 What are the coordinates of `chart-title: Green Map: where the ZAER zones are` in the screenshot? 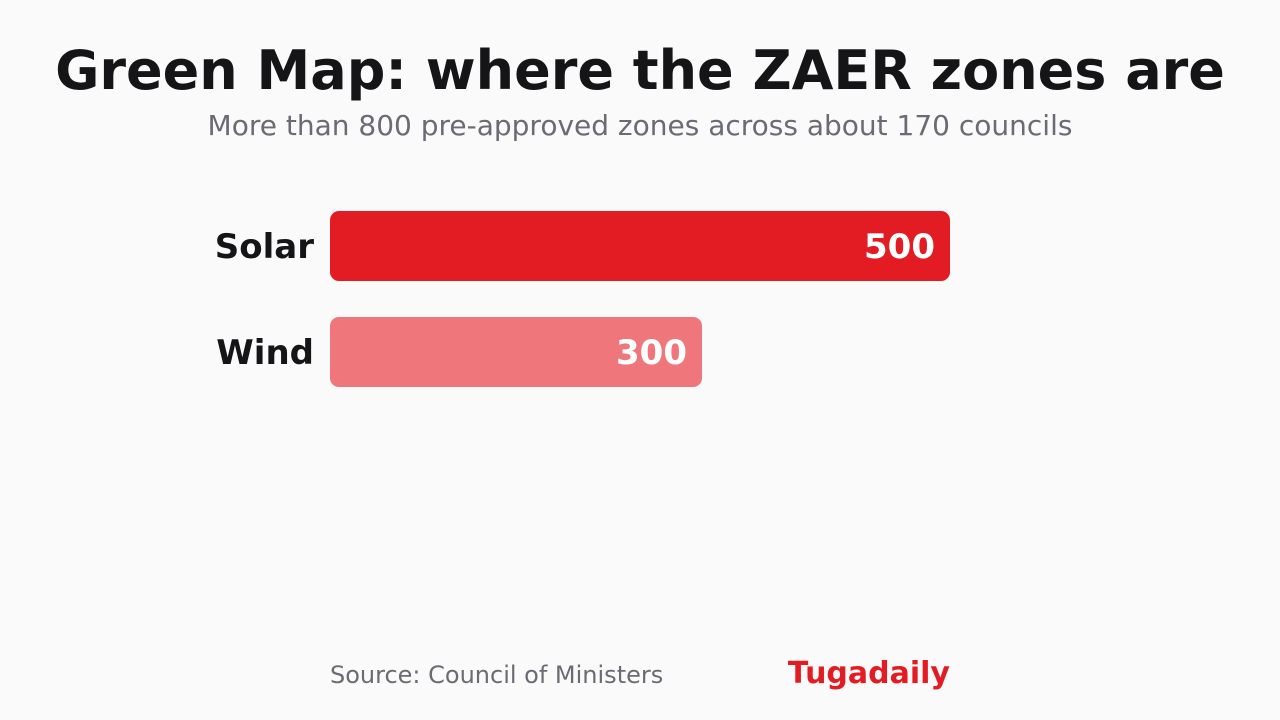 It's located at (640, 70).